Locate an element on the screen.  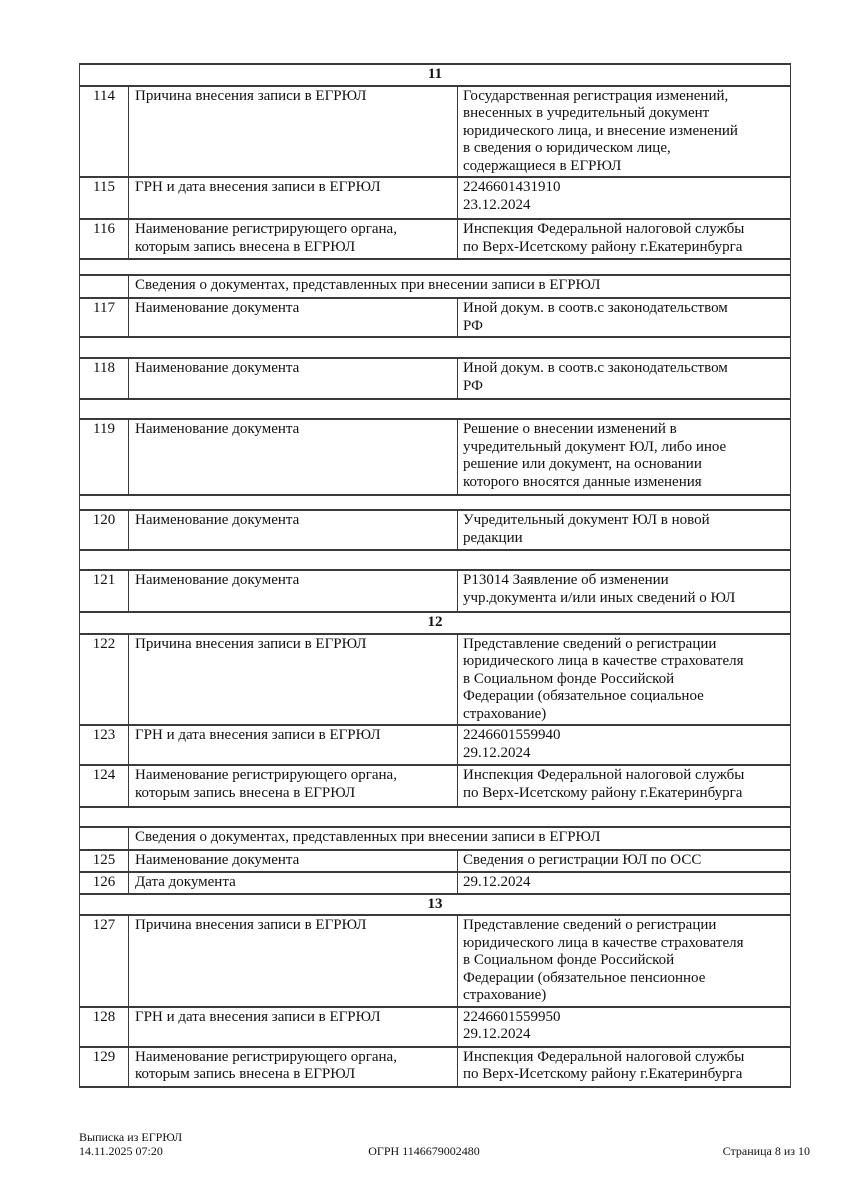
row-value: 29.12.2024 is located at coordinates (624, 882).